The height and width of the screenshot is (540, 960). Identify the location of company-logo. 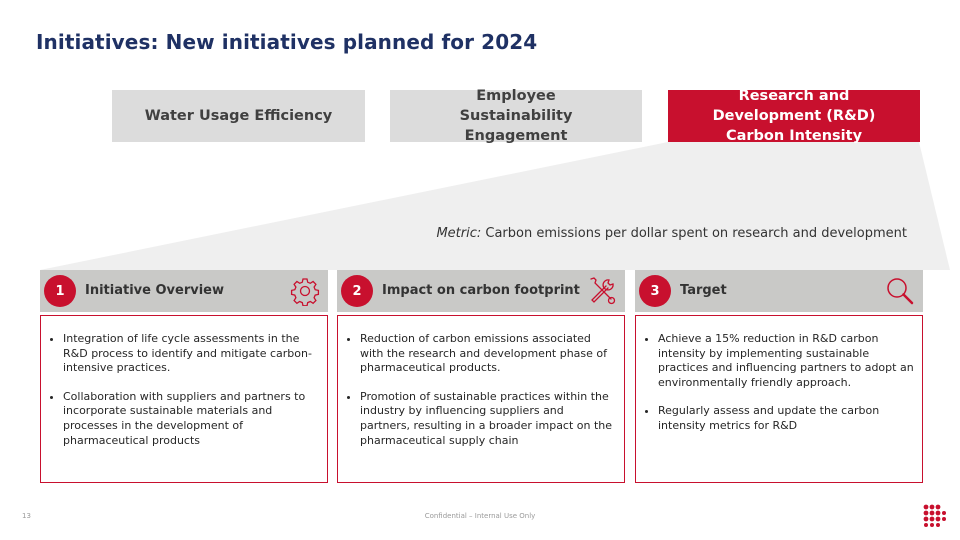
(934, 515).